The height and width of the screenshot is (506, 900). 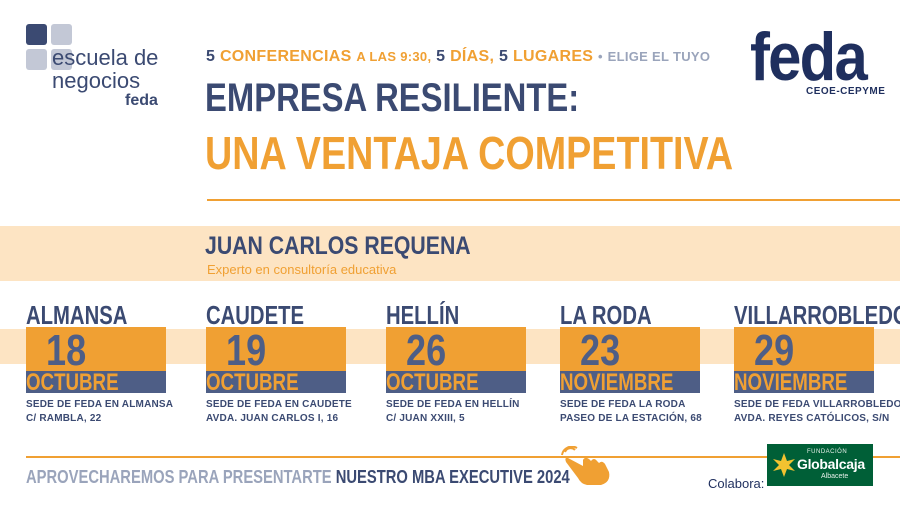 I want to click on title-line-1: EMPRESA RESILIENTE:, so click(x=392, y=98).